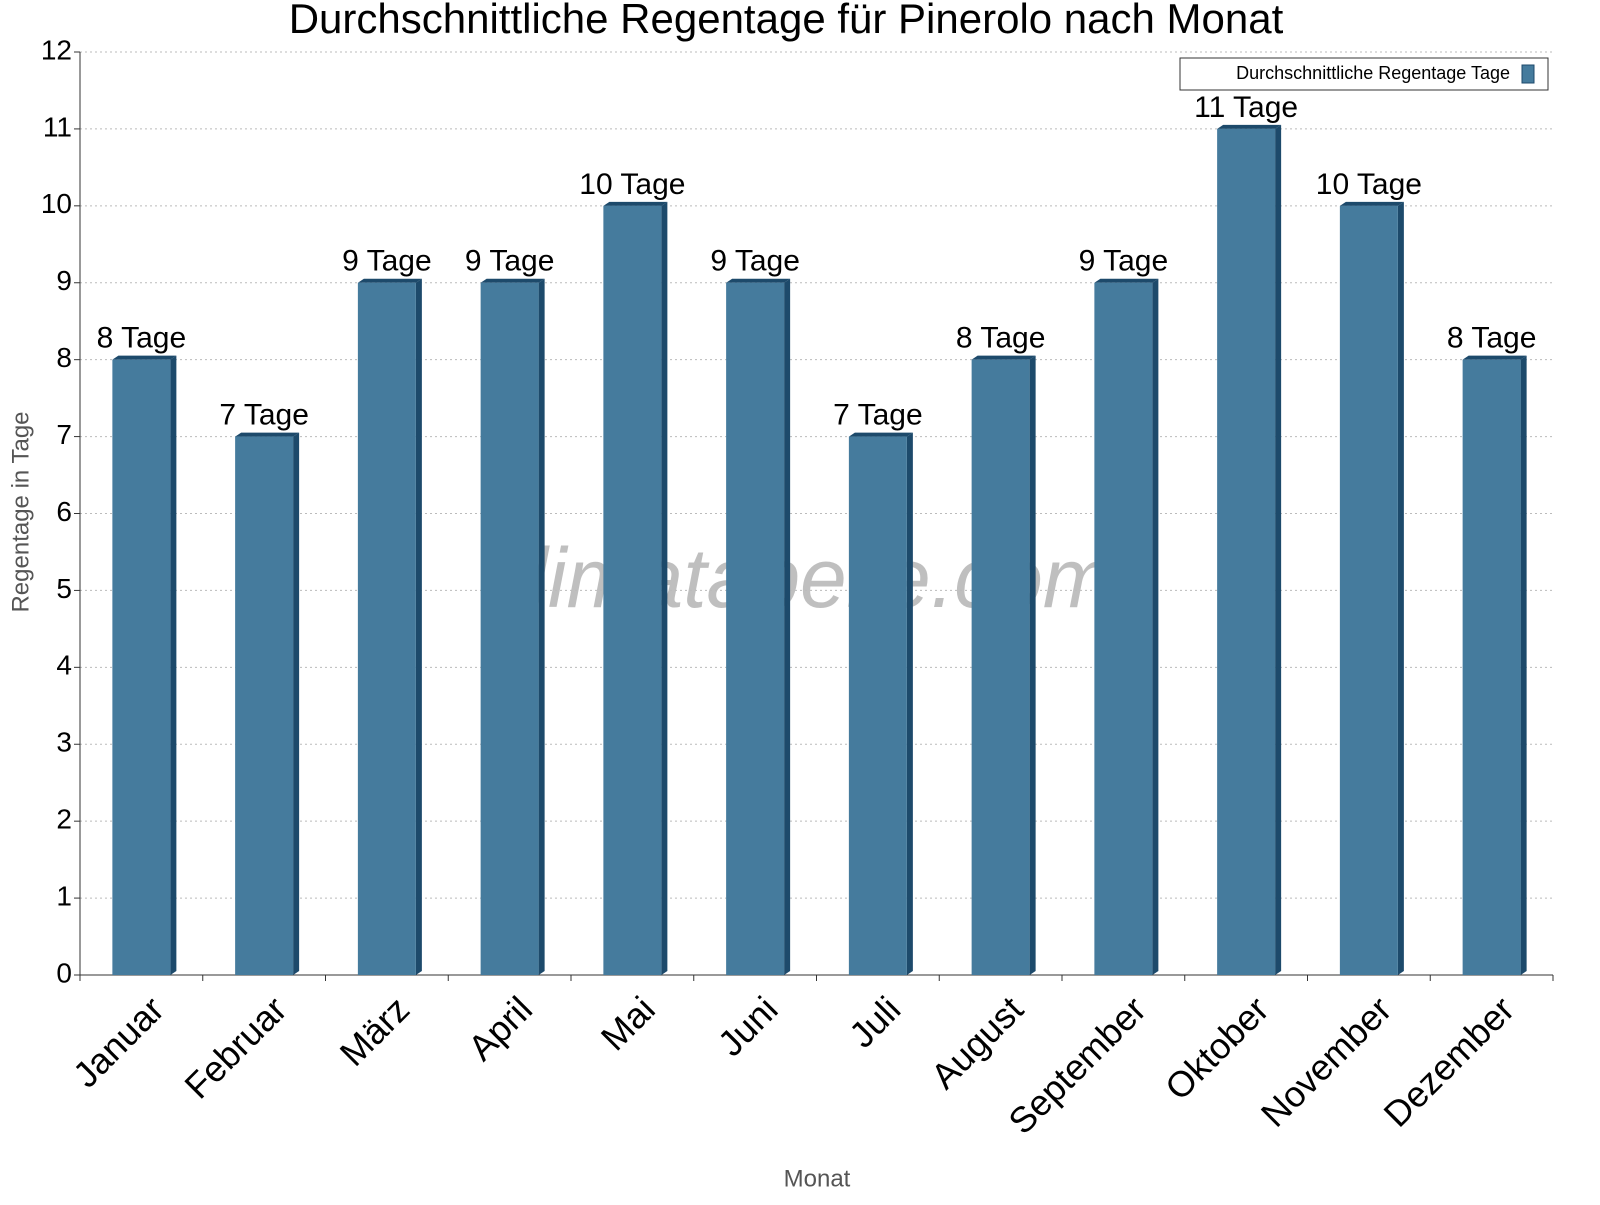 This screenshot has width=1600, height=1205. Describe the element at coordinates (64, 742) in the screenshot. I see `y-tick-label: 3` at that location.